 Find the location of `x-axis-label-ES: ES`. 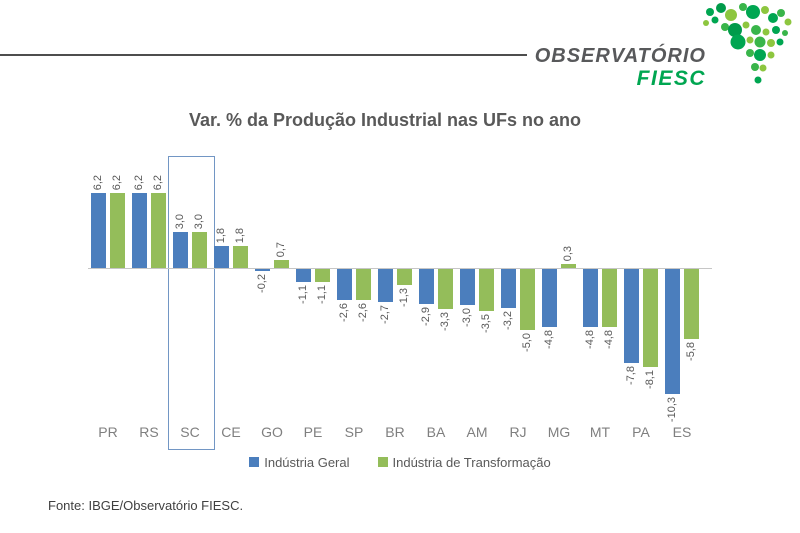

x-axis-label-ES: ES is located at coordinates (682, 432).